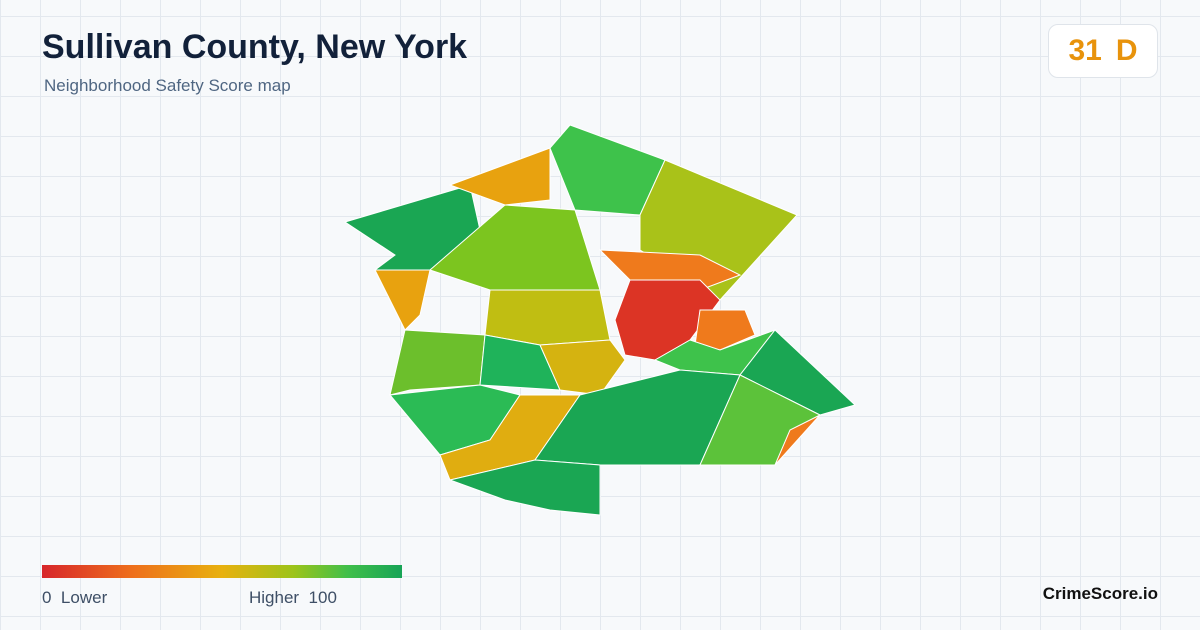 Image resolution: width=1200 pixels, height=630 pixels. I want to click on legend-high: Higher 100, so click(293, 598).